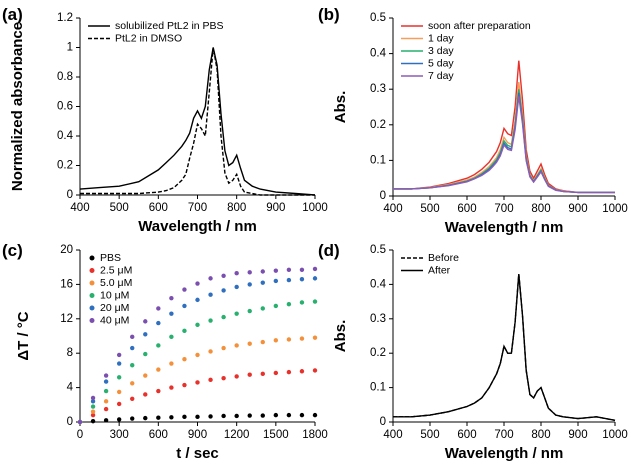 The image size is (631, 469). What do you see at coordinates (70, 48) in the screenshot?
I see `y-tick-label: 1` at bounding box center [70, 48].